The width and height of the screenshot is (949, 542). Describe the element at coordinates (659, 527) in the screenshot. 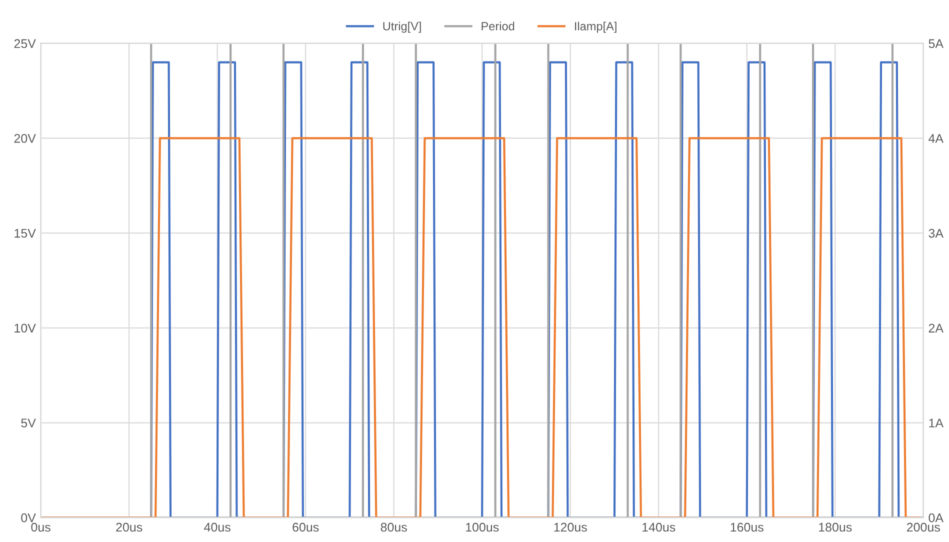

I see `x-tick-label: 140us` at that location.